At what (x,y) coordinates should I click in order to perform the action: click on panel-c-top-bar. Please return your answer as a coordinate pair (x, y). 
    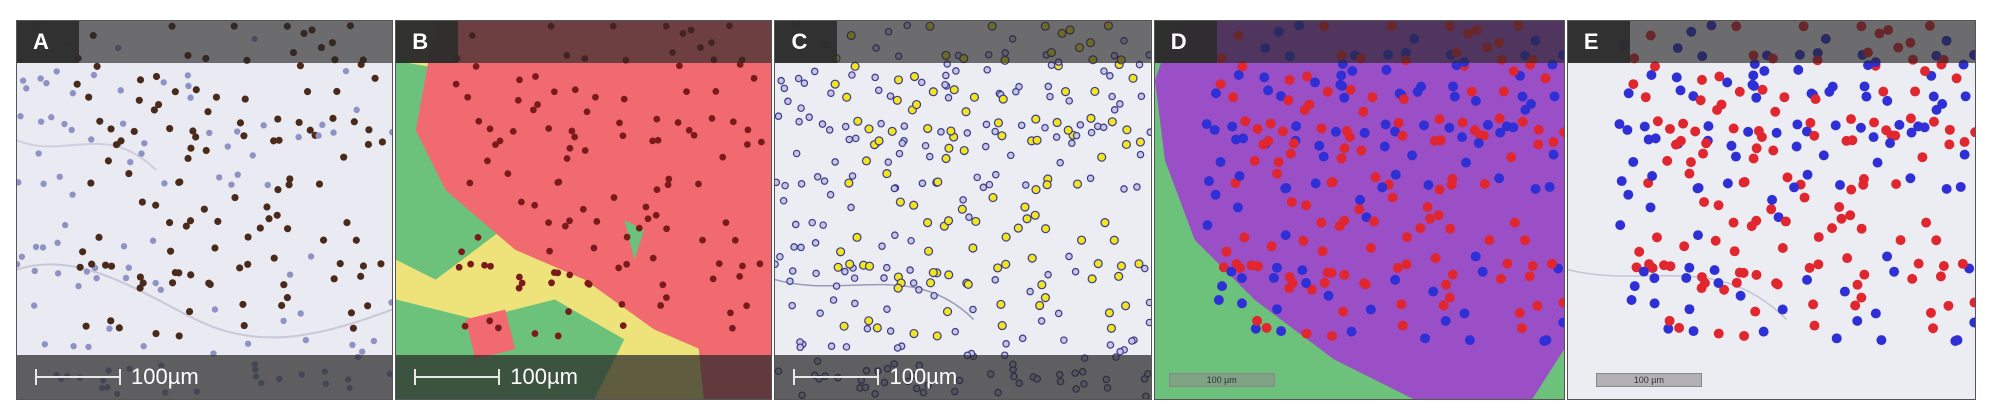
    Looking at the image, I should click on (963, 42).